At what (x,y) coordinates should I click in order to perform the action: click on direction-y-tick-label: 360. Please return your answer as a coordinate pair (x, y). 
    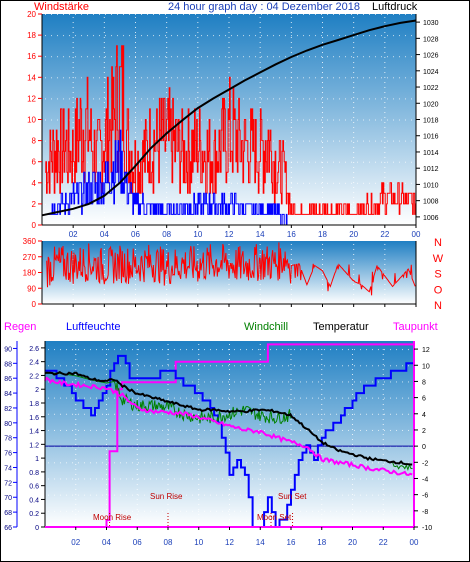
    Looking at the image, I should click on (30, 241).